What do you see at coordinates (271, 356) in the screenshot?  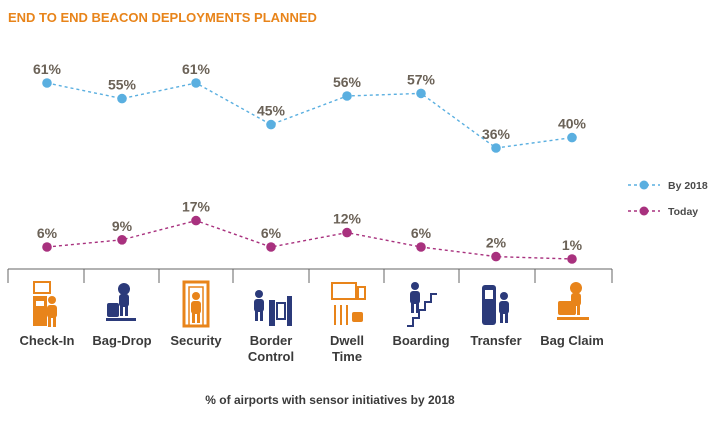 I see `category-label: Control` at bounding box center [271, 356].